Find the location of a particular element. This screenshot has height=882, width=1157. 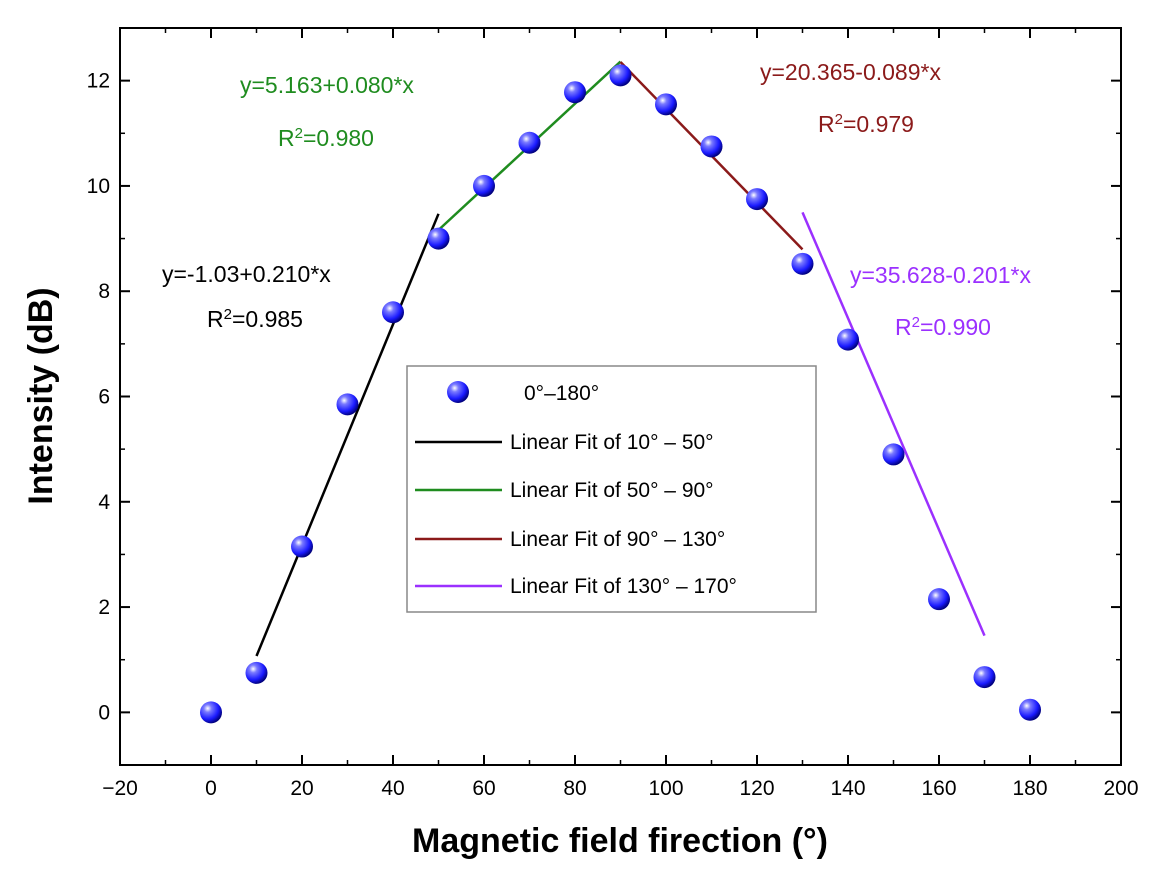

y-axis-title: Intensity (dB) is located at coordinates (41, 395).